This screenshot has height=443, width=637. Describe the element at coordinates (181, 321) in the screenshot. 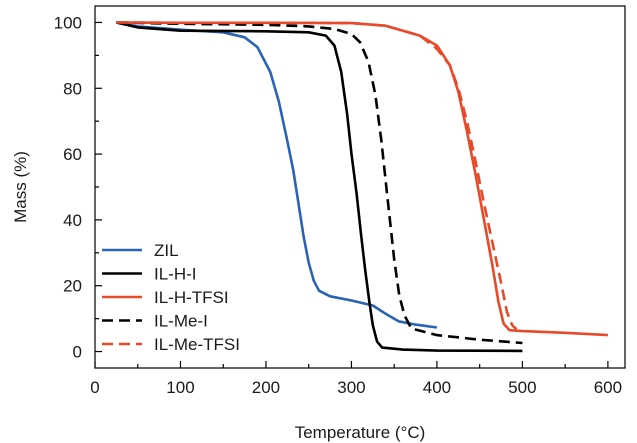

I see `legend-label: IL-Me-I` at that location.